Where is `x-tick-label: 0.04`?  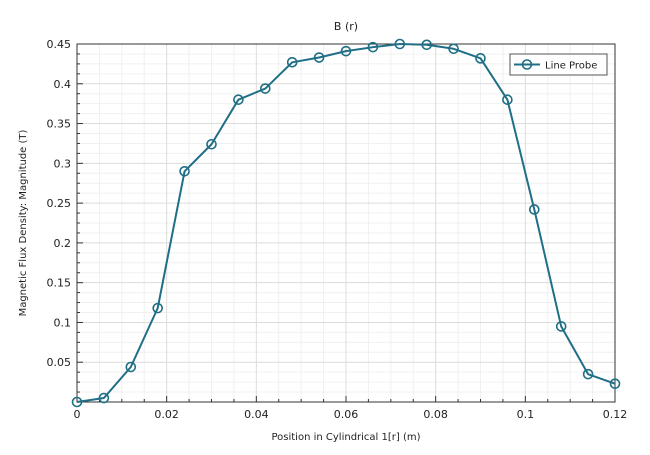
x-tick-label: 0.04 is located at coordinates (256, 414).